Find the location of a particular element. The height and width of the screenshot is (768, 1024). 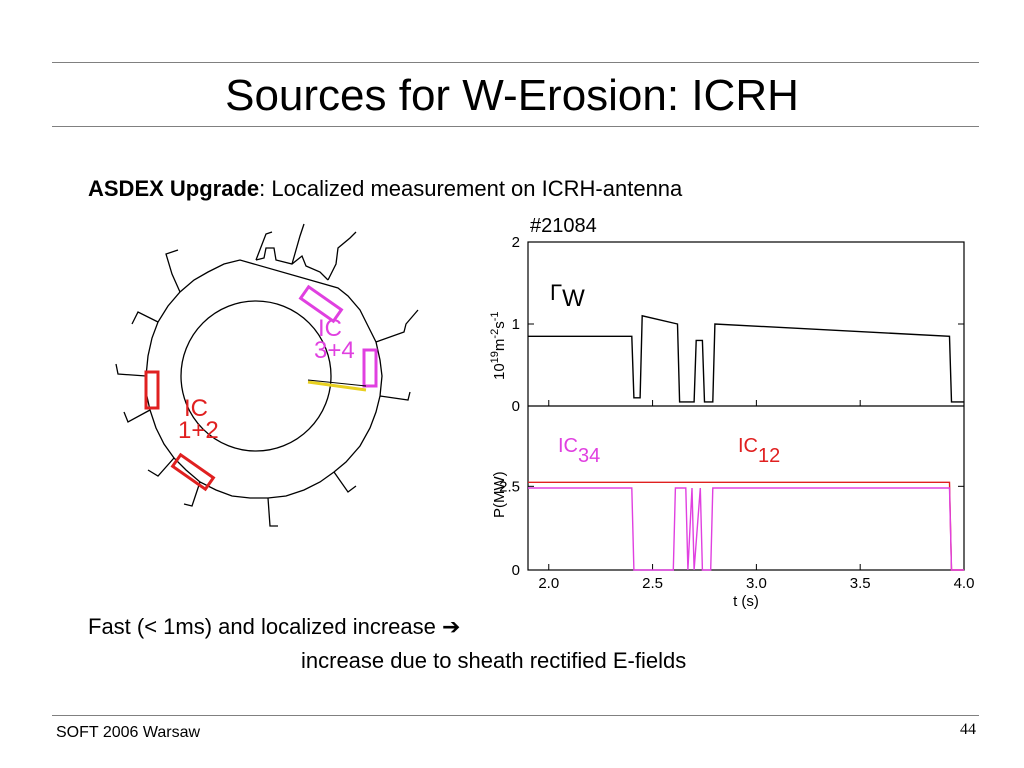

label-ic12-line1: IC is located at coordinates (196, 408).